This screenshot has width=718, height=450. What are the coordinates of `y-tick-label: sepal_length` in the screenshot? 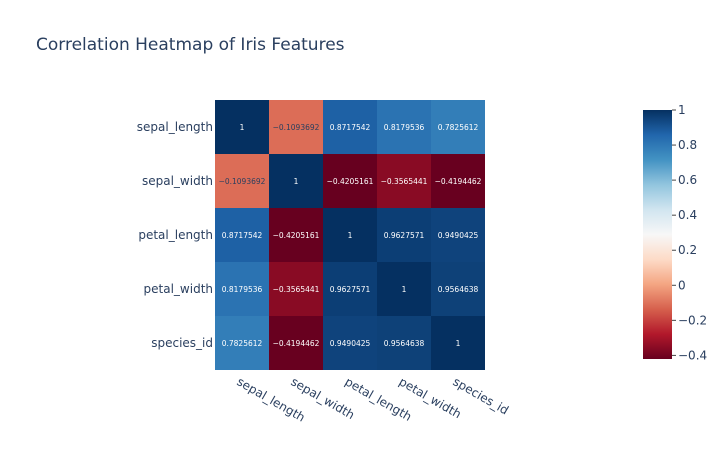 It's located at (175, 127).